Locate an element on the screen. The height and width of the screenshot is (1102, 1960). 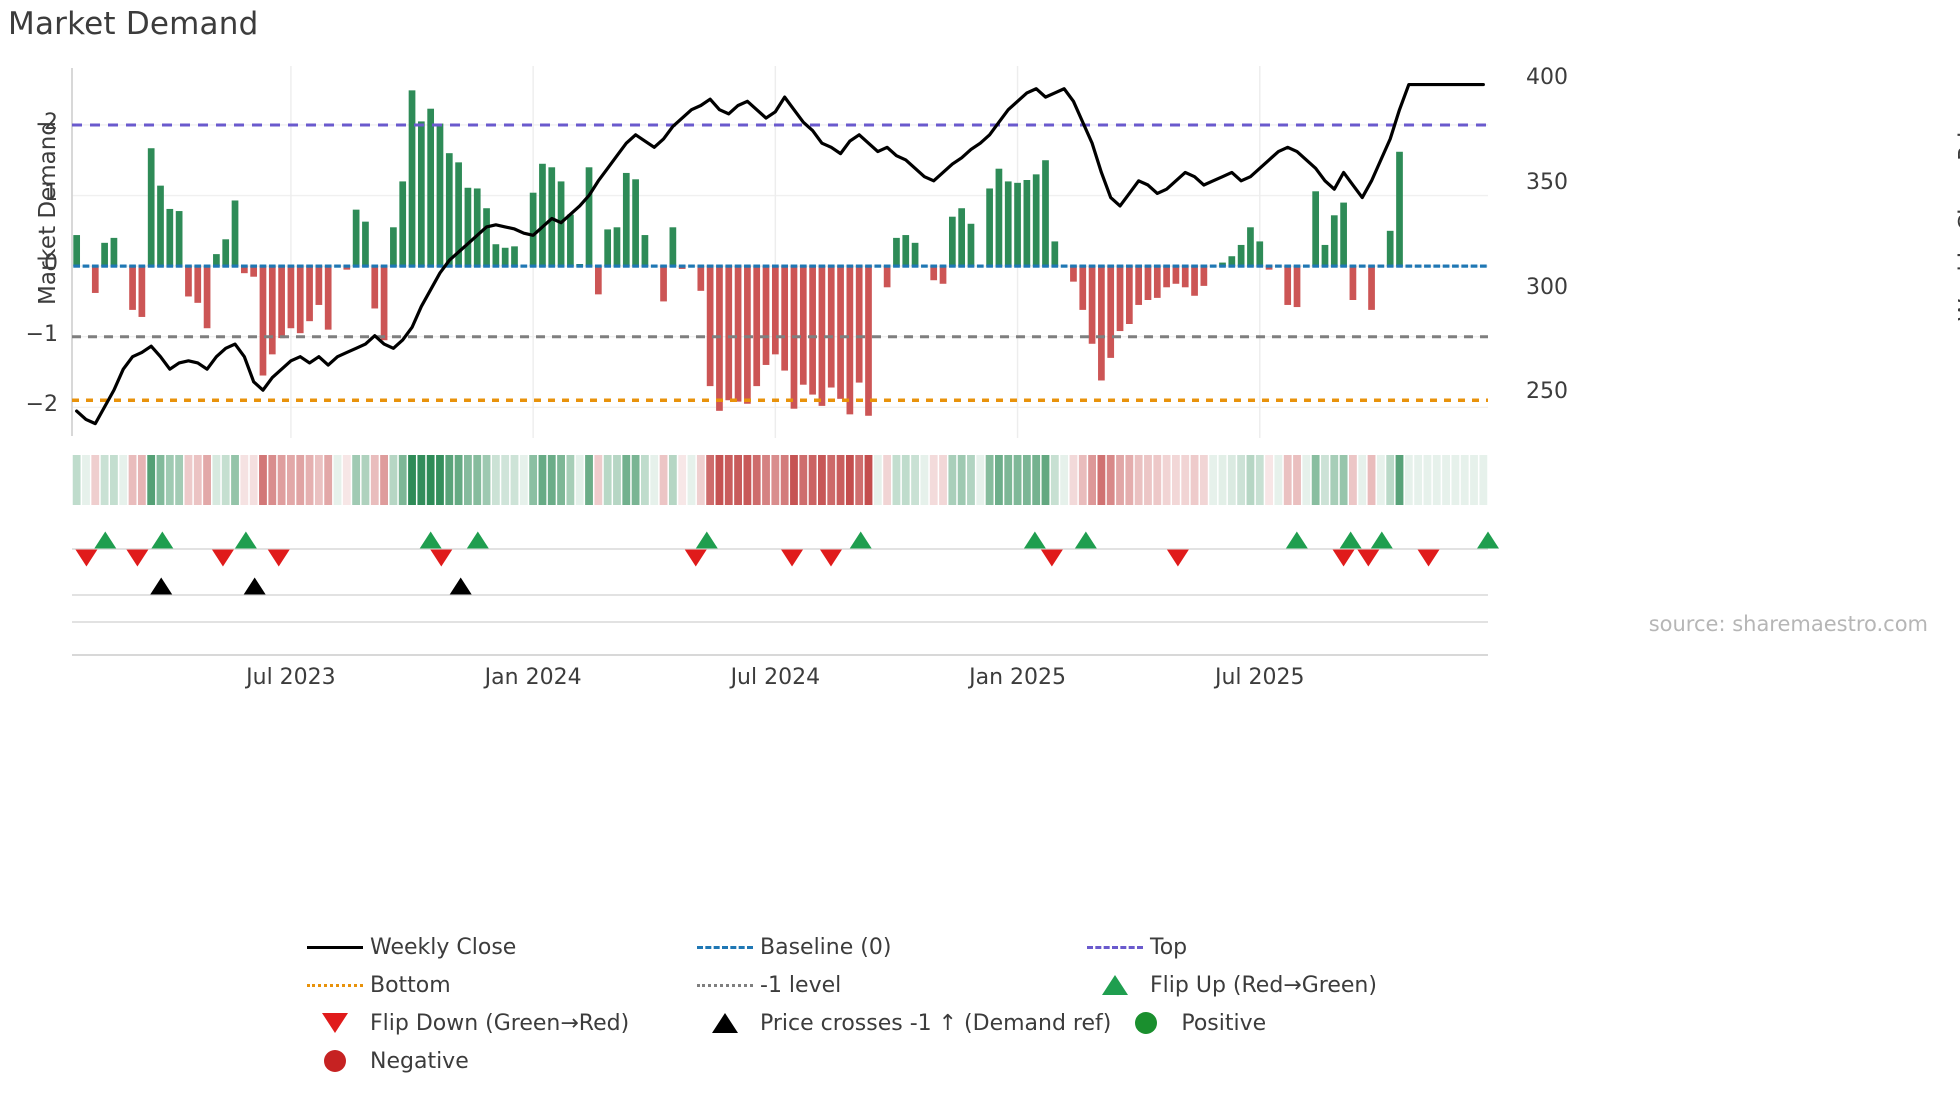
legend-item: Negative is located at coordinates (495, 1061).